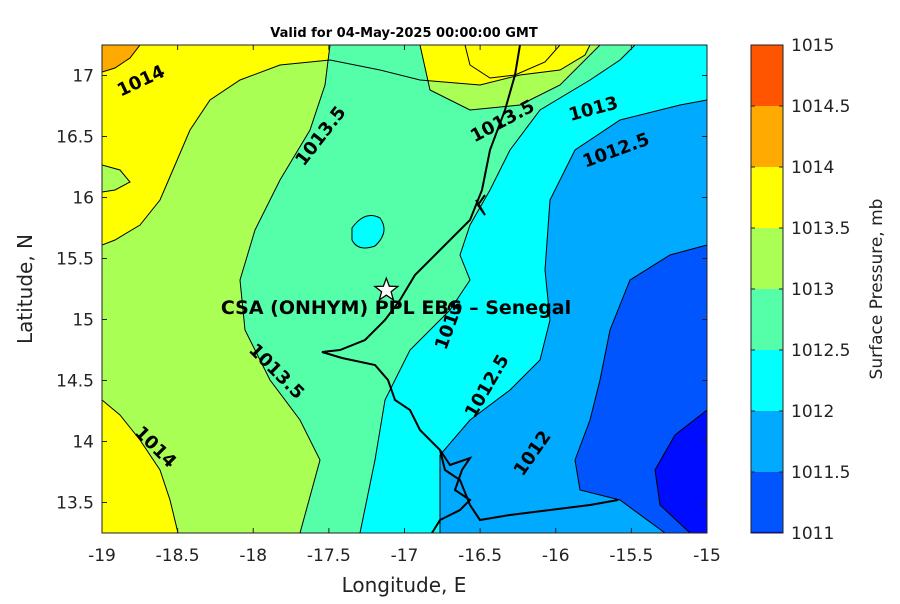 Image resolution: width=900 pixels, height=604 pixels. Describe the element at coordinates (820, 351) in the screenshot. I see `colorbar-tick-label: 1012.5` at that location.